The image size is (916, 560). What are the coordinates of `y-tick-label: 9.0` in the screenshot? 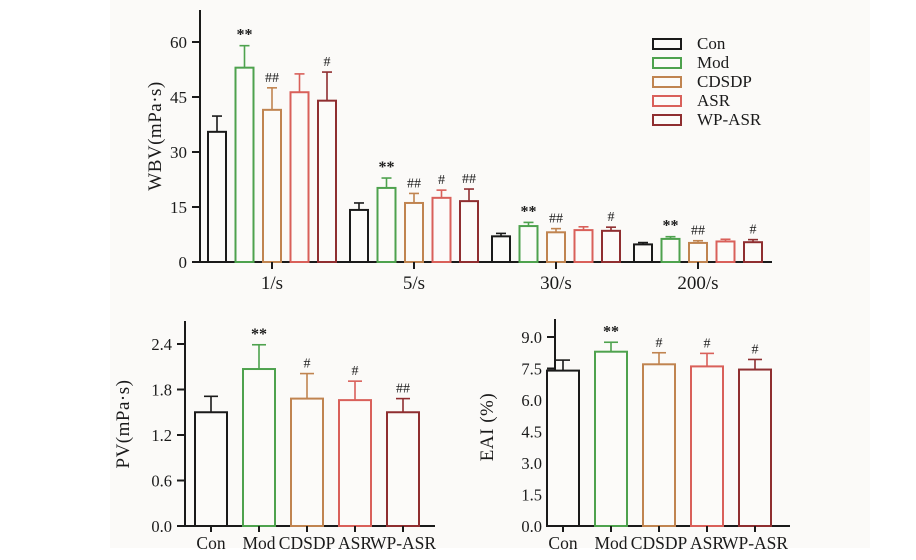 It's located at (531, 337).